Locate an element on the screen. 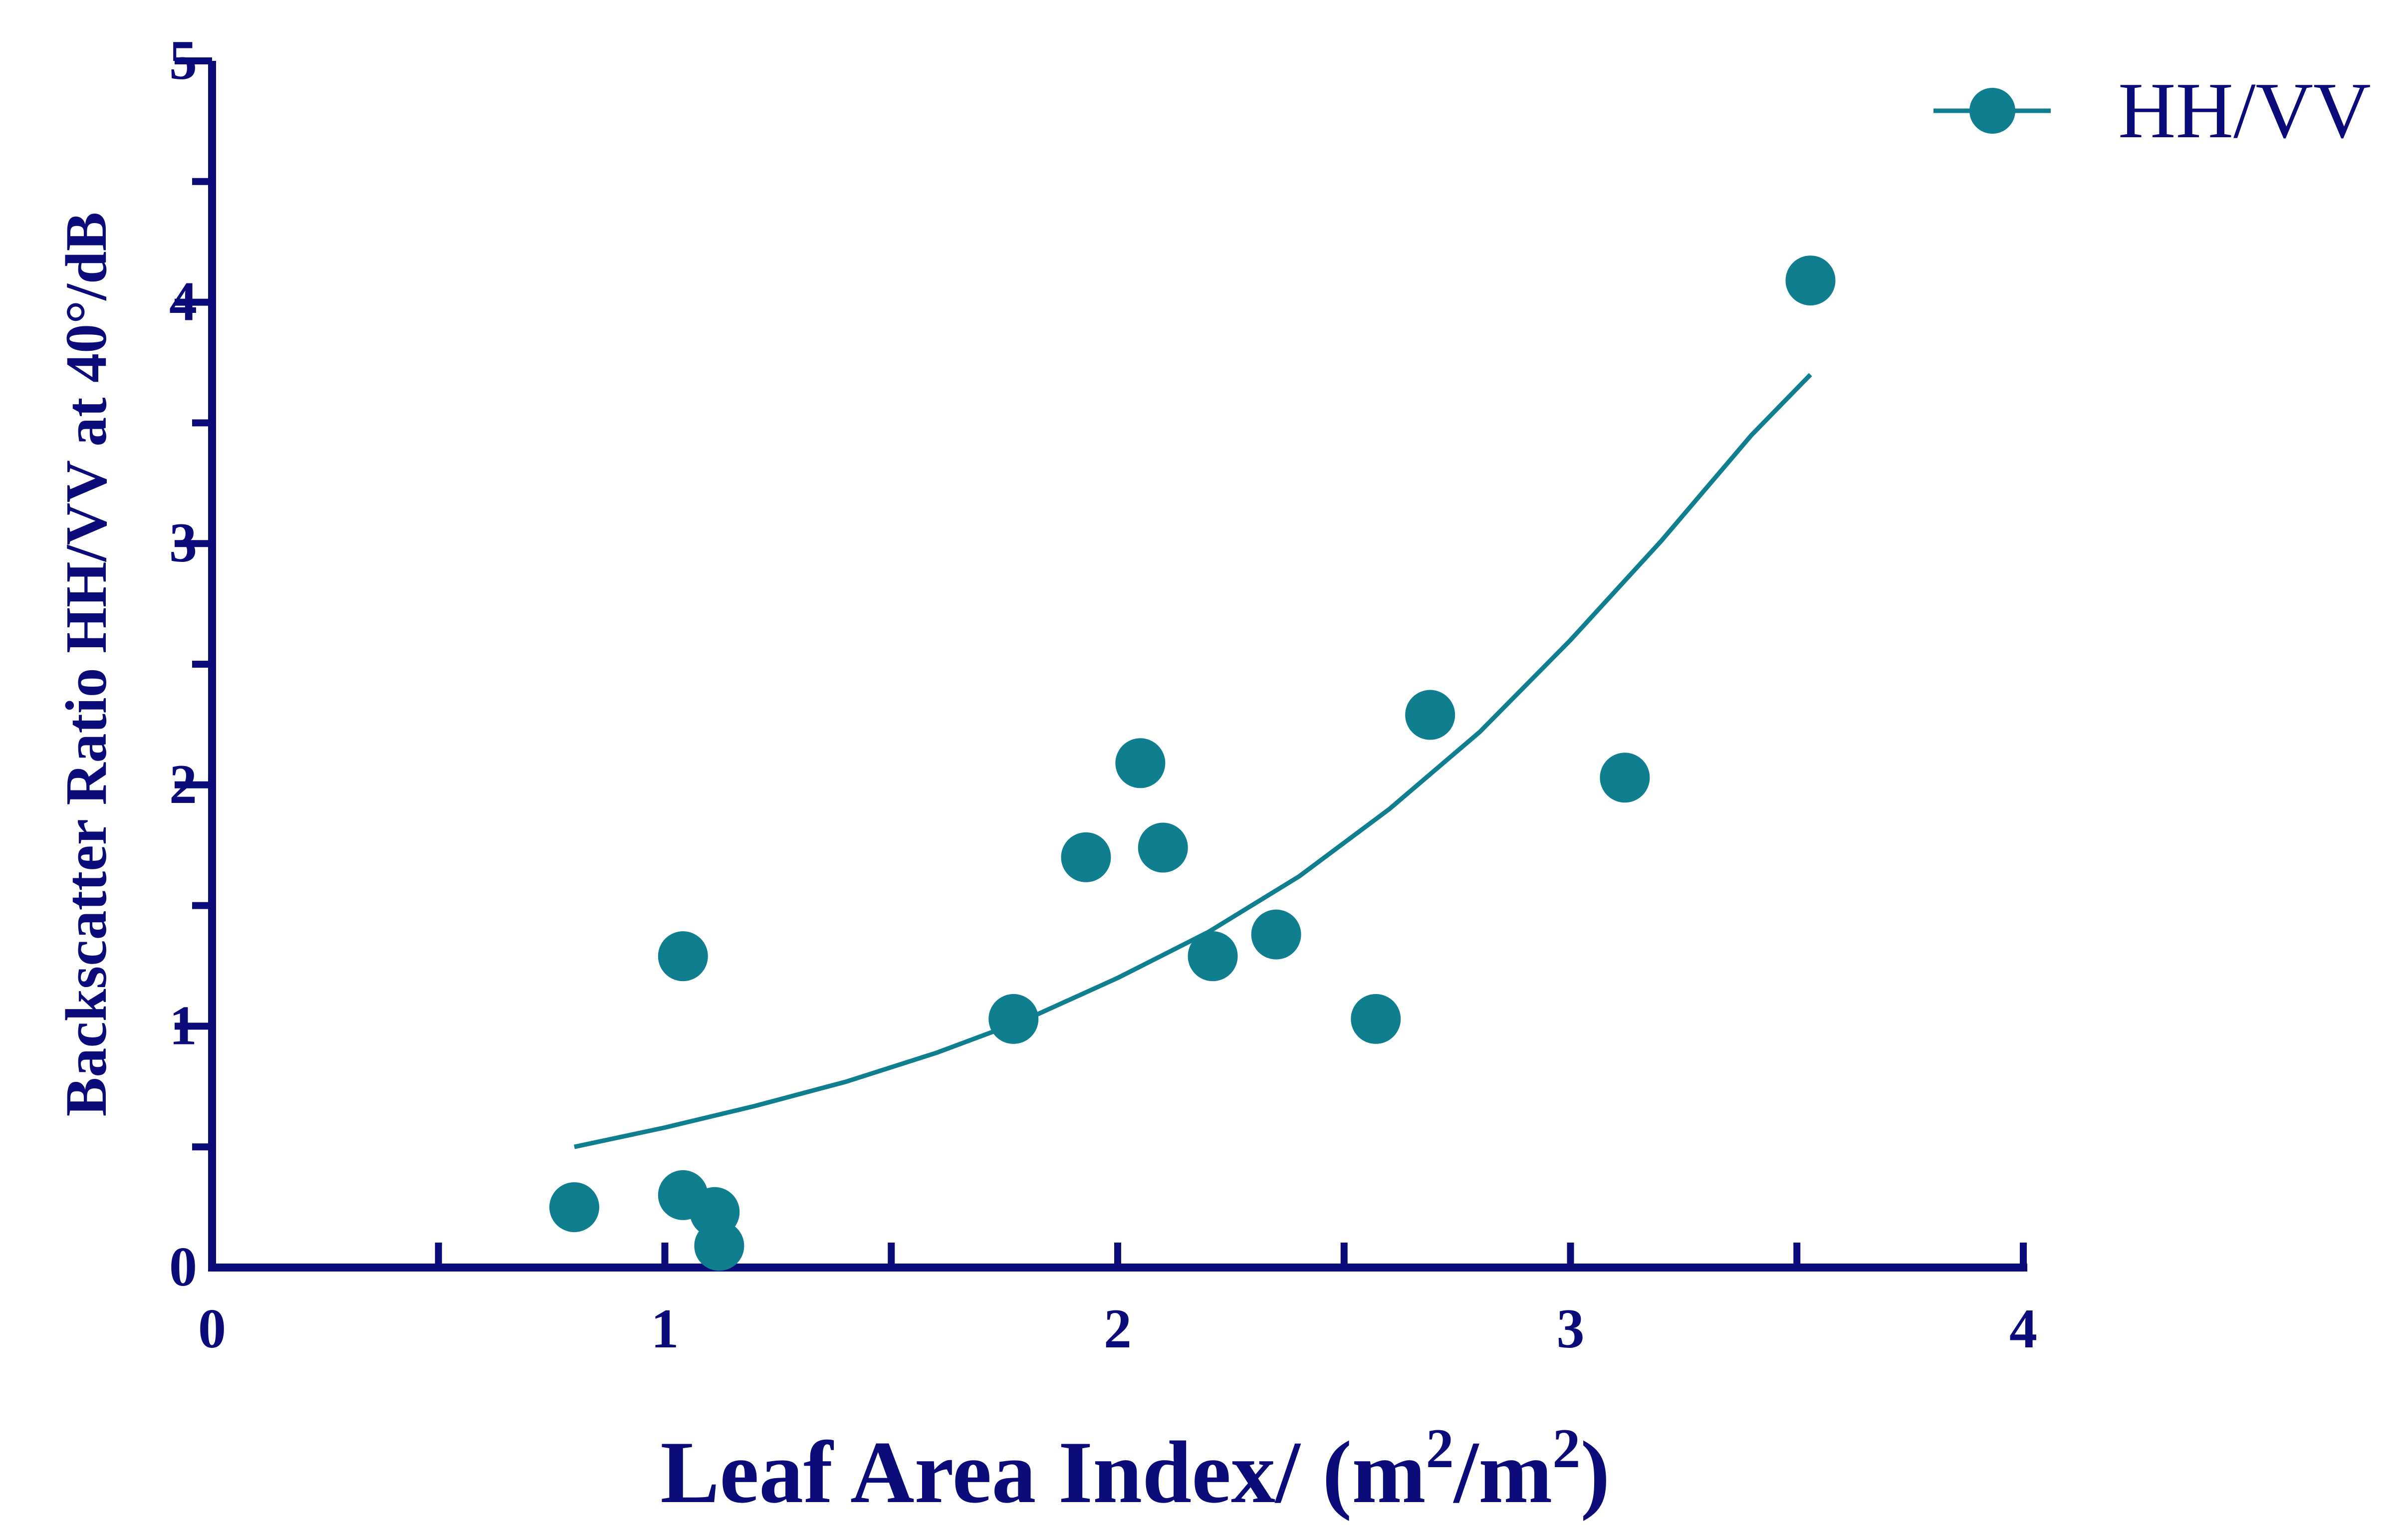  x-axis-label-superscript-2: 2 is located at coordinates (1566, 1449).